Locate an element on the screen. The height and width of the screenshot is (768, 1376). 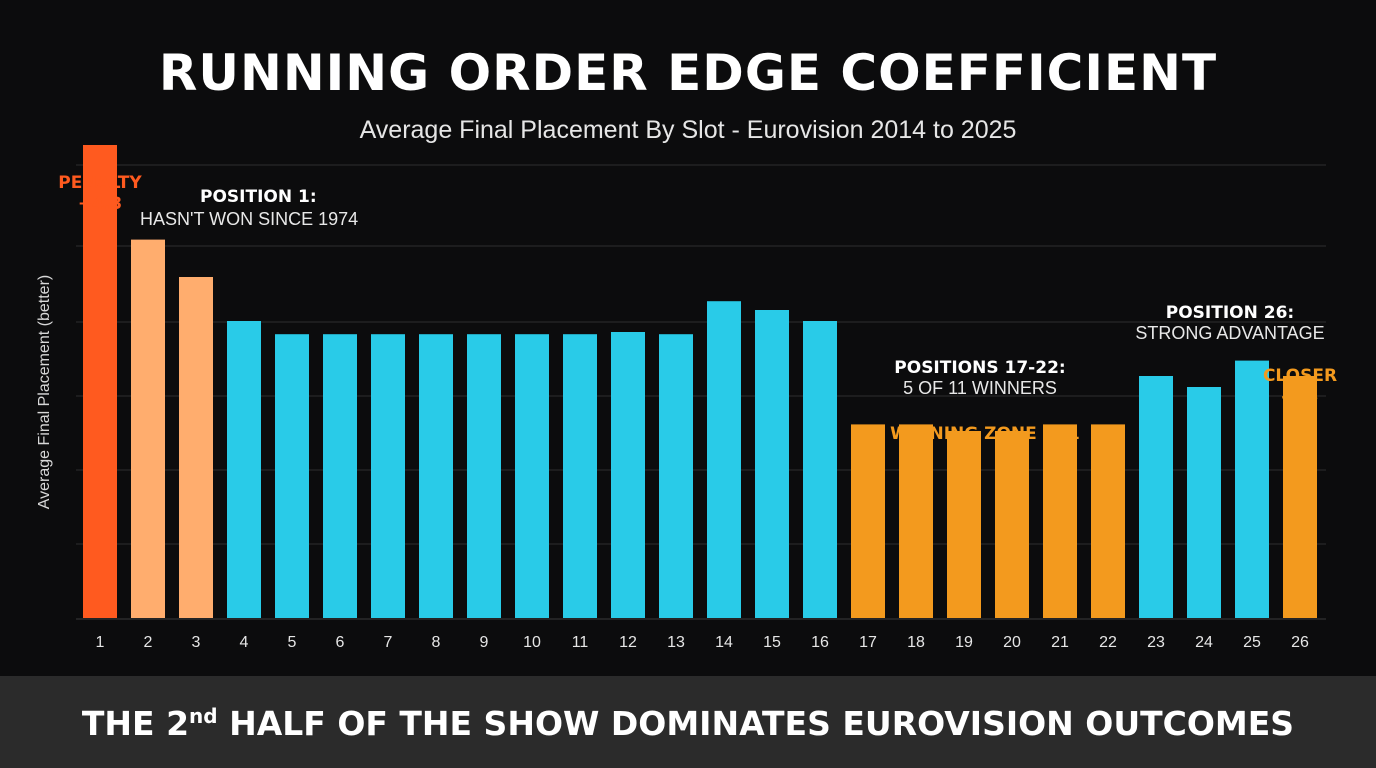
x-tick-label: 16 is located at coordinates (820, 642).